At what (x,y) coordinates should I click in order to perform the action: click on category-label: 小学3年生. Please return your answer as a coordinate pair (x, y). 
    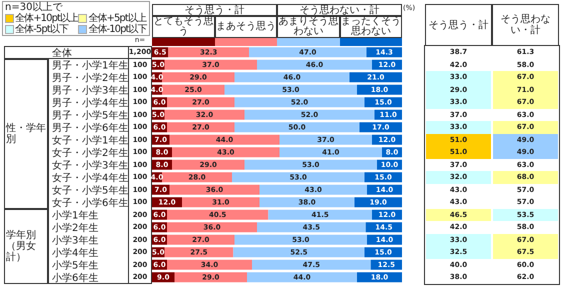
    Looking at the image, I should click on (75, 240).